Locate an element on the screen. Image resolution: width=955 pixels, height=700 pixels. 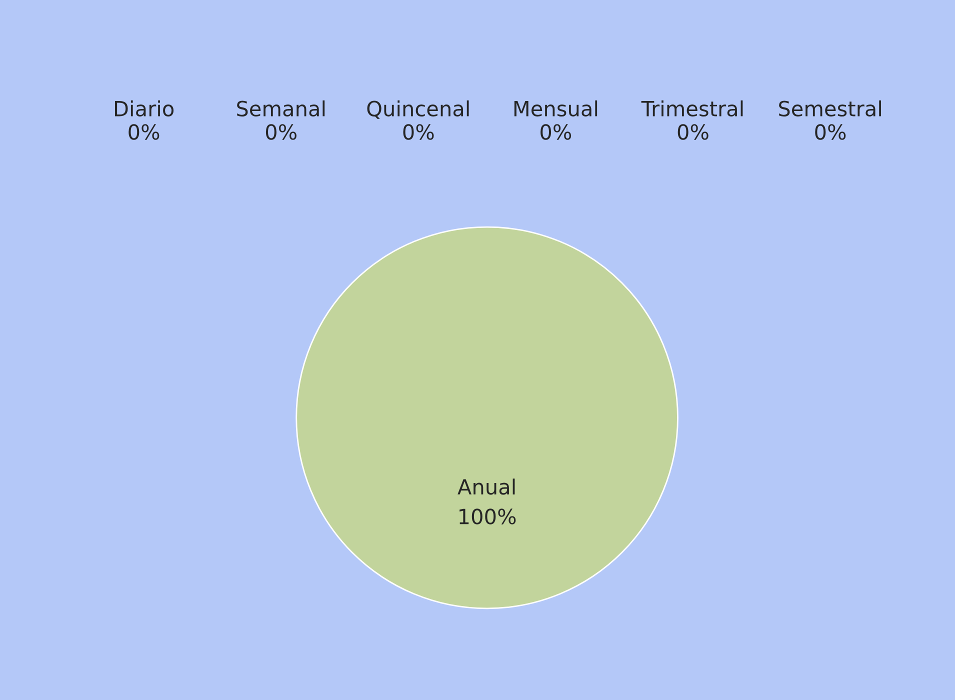
category-label: Semanal is located at coordinates (281, 108).